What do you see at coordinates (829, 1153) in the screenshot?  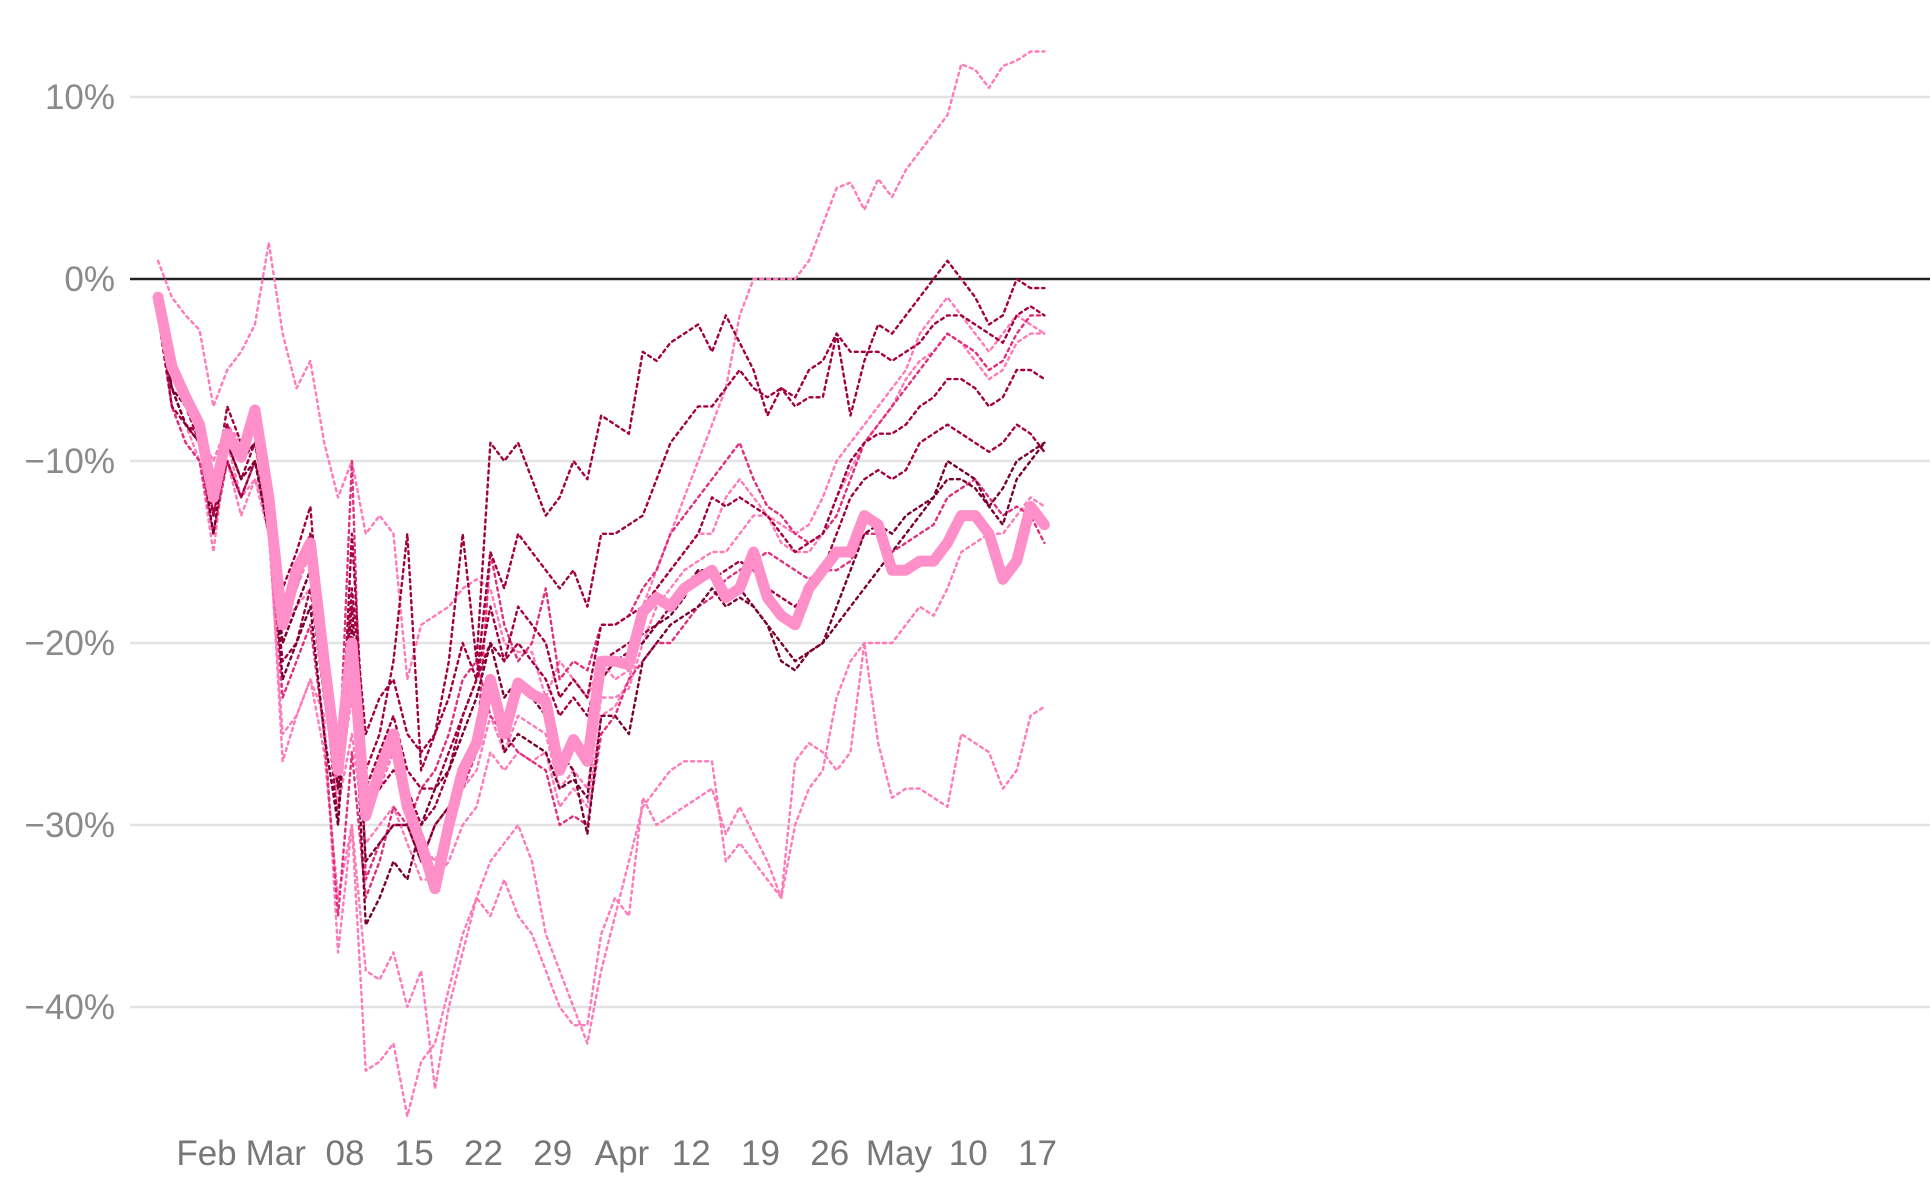 I see `x-tick-label-9: 26` at bounding box center [829, 1153].